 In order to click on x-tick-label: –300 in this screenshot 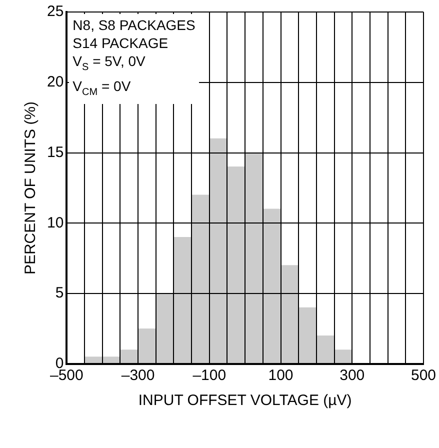, I will do `click(138, 375)`.